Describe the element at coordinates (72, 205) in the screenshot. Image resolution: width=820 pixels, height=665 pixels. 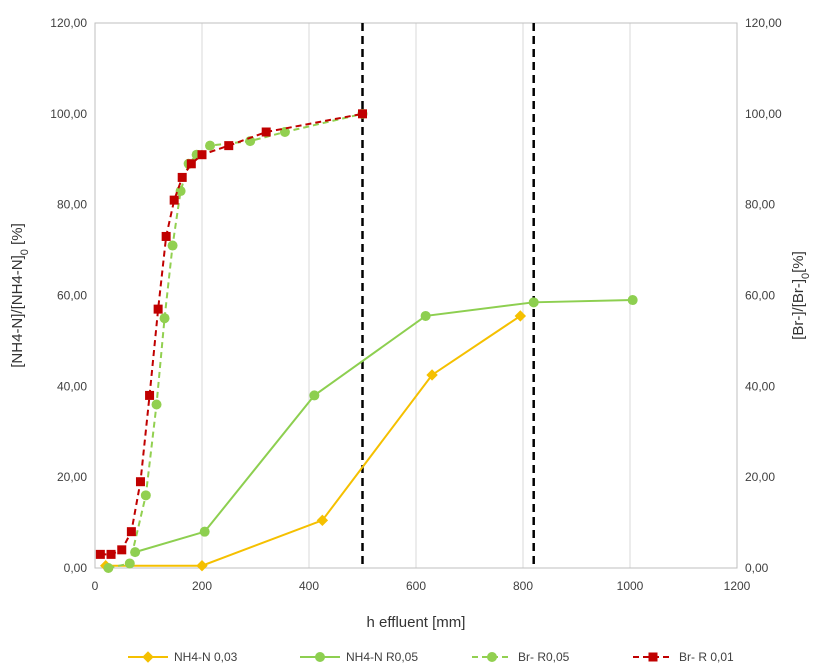
I see `y-tick-label-left: 80,00` at that location.